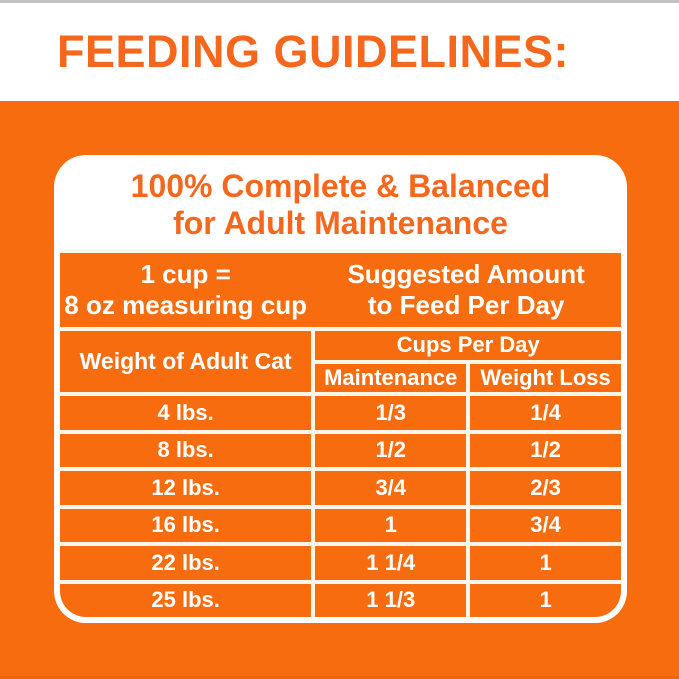 This screenshot has height=679, width=679. Describe the element at coordinates (186, 563) in the screenshot. I see `weight-cell: 22 lbs.` at that location.